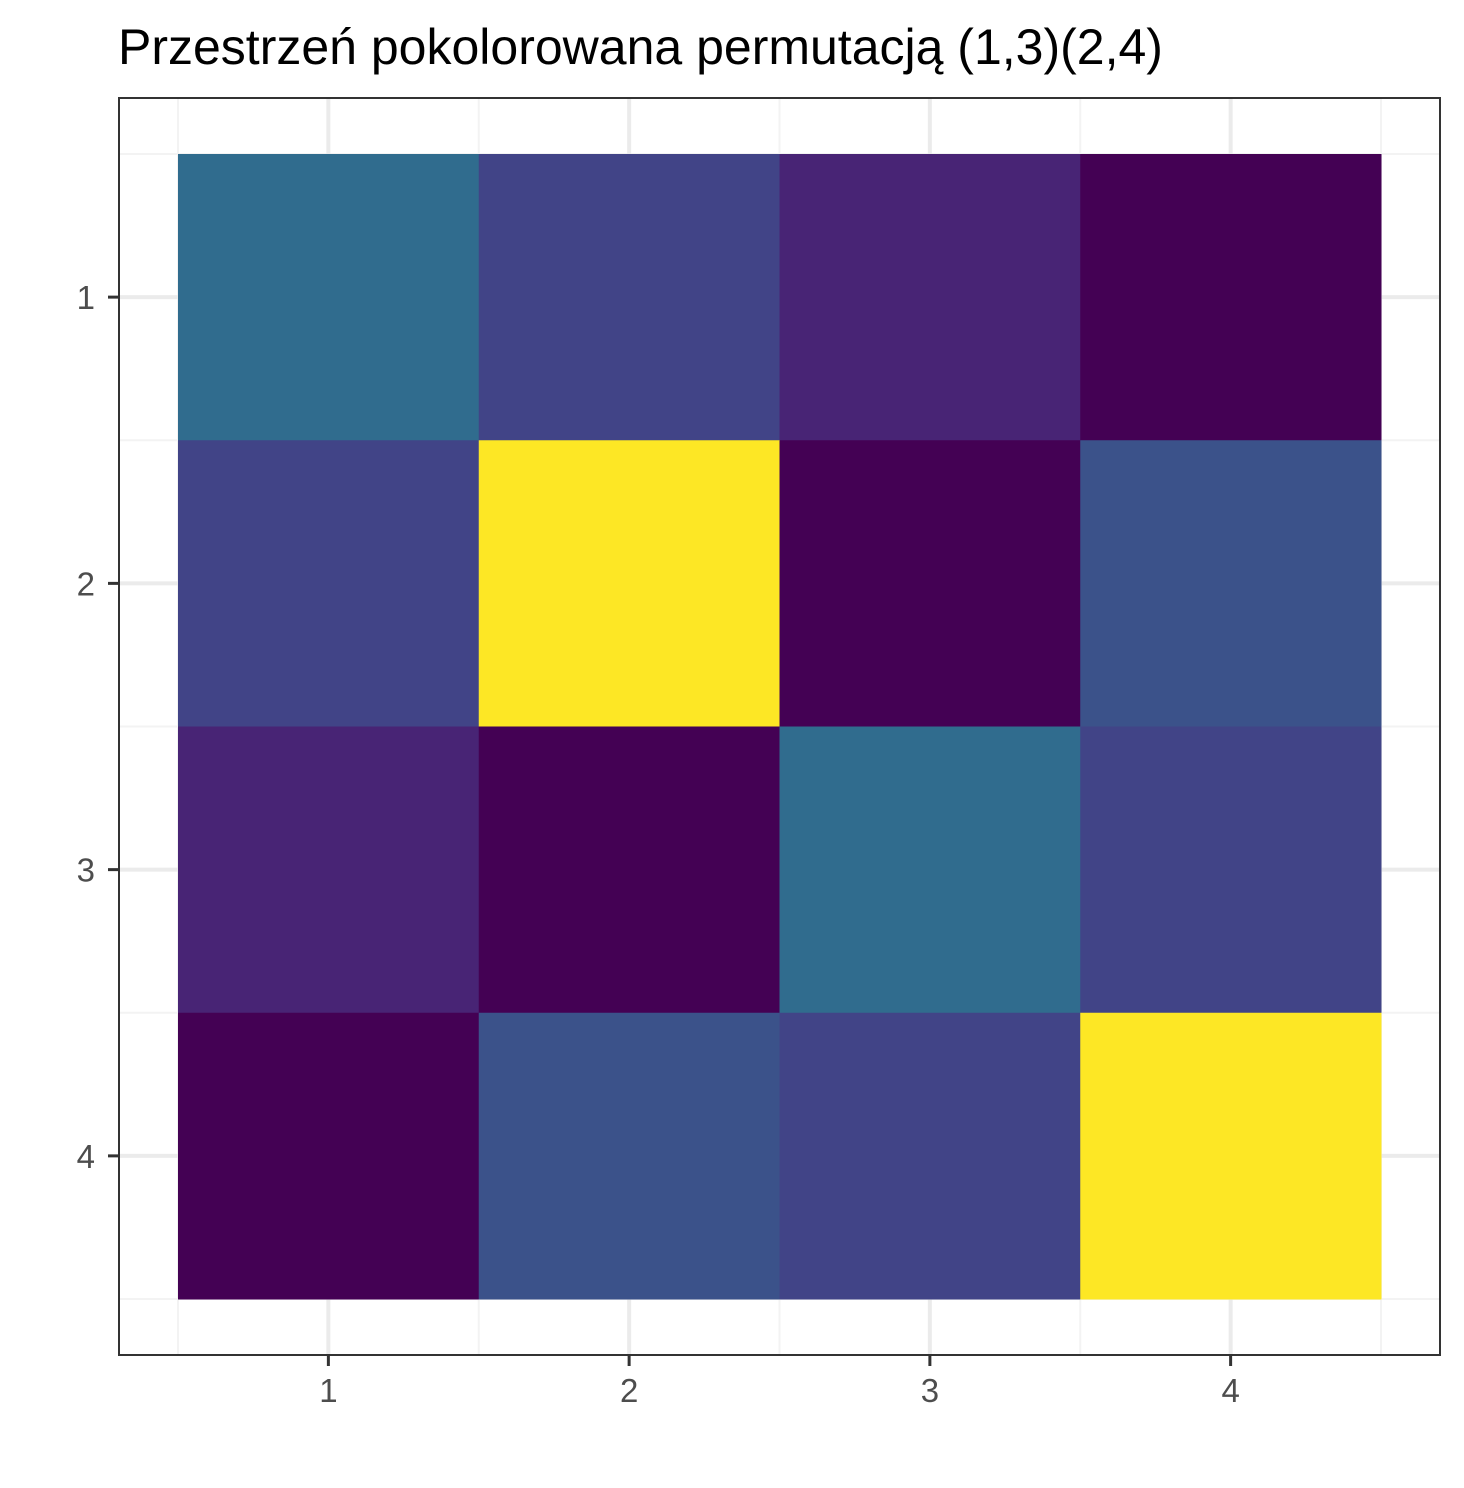 This screenshot has height=1488, width=1464. Describe the element at coordinates (930, 1390) in the screenshot. I see `x-tick-label: 3` at that location.